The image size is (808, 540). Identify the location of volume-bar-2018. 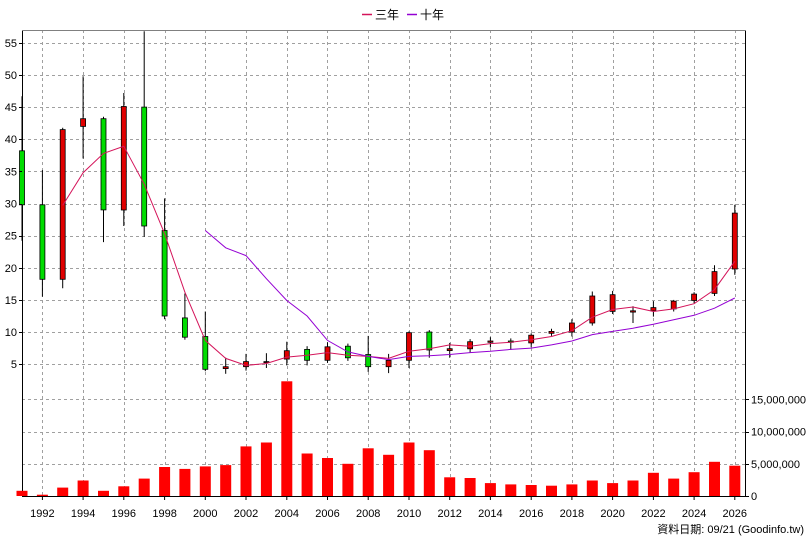
(572, 490).